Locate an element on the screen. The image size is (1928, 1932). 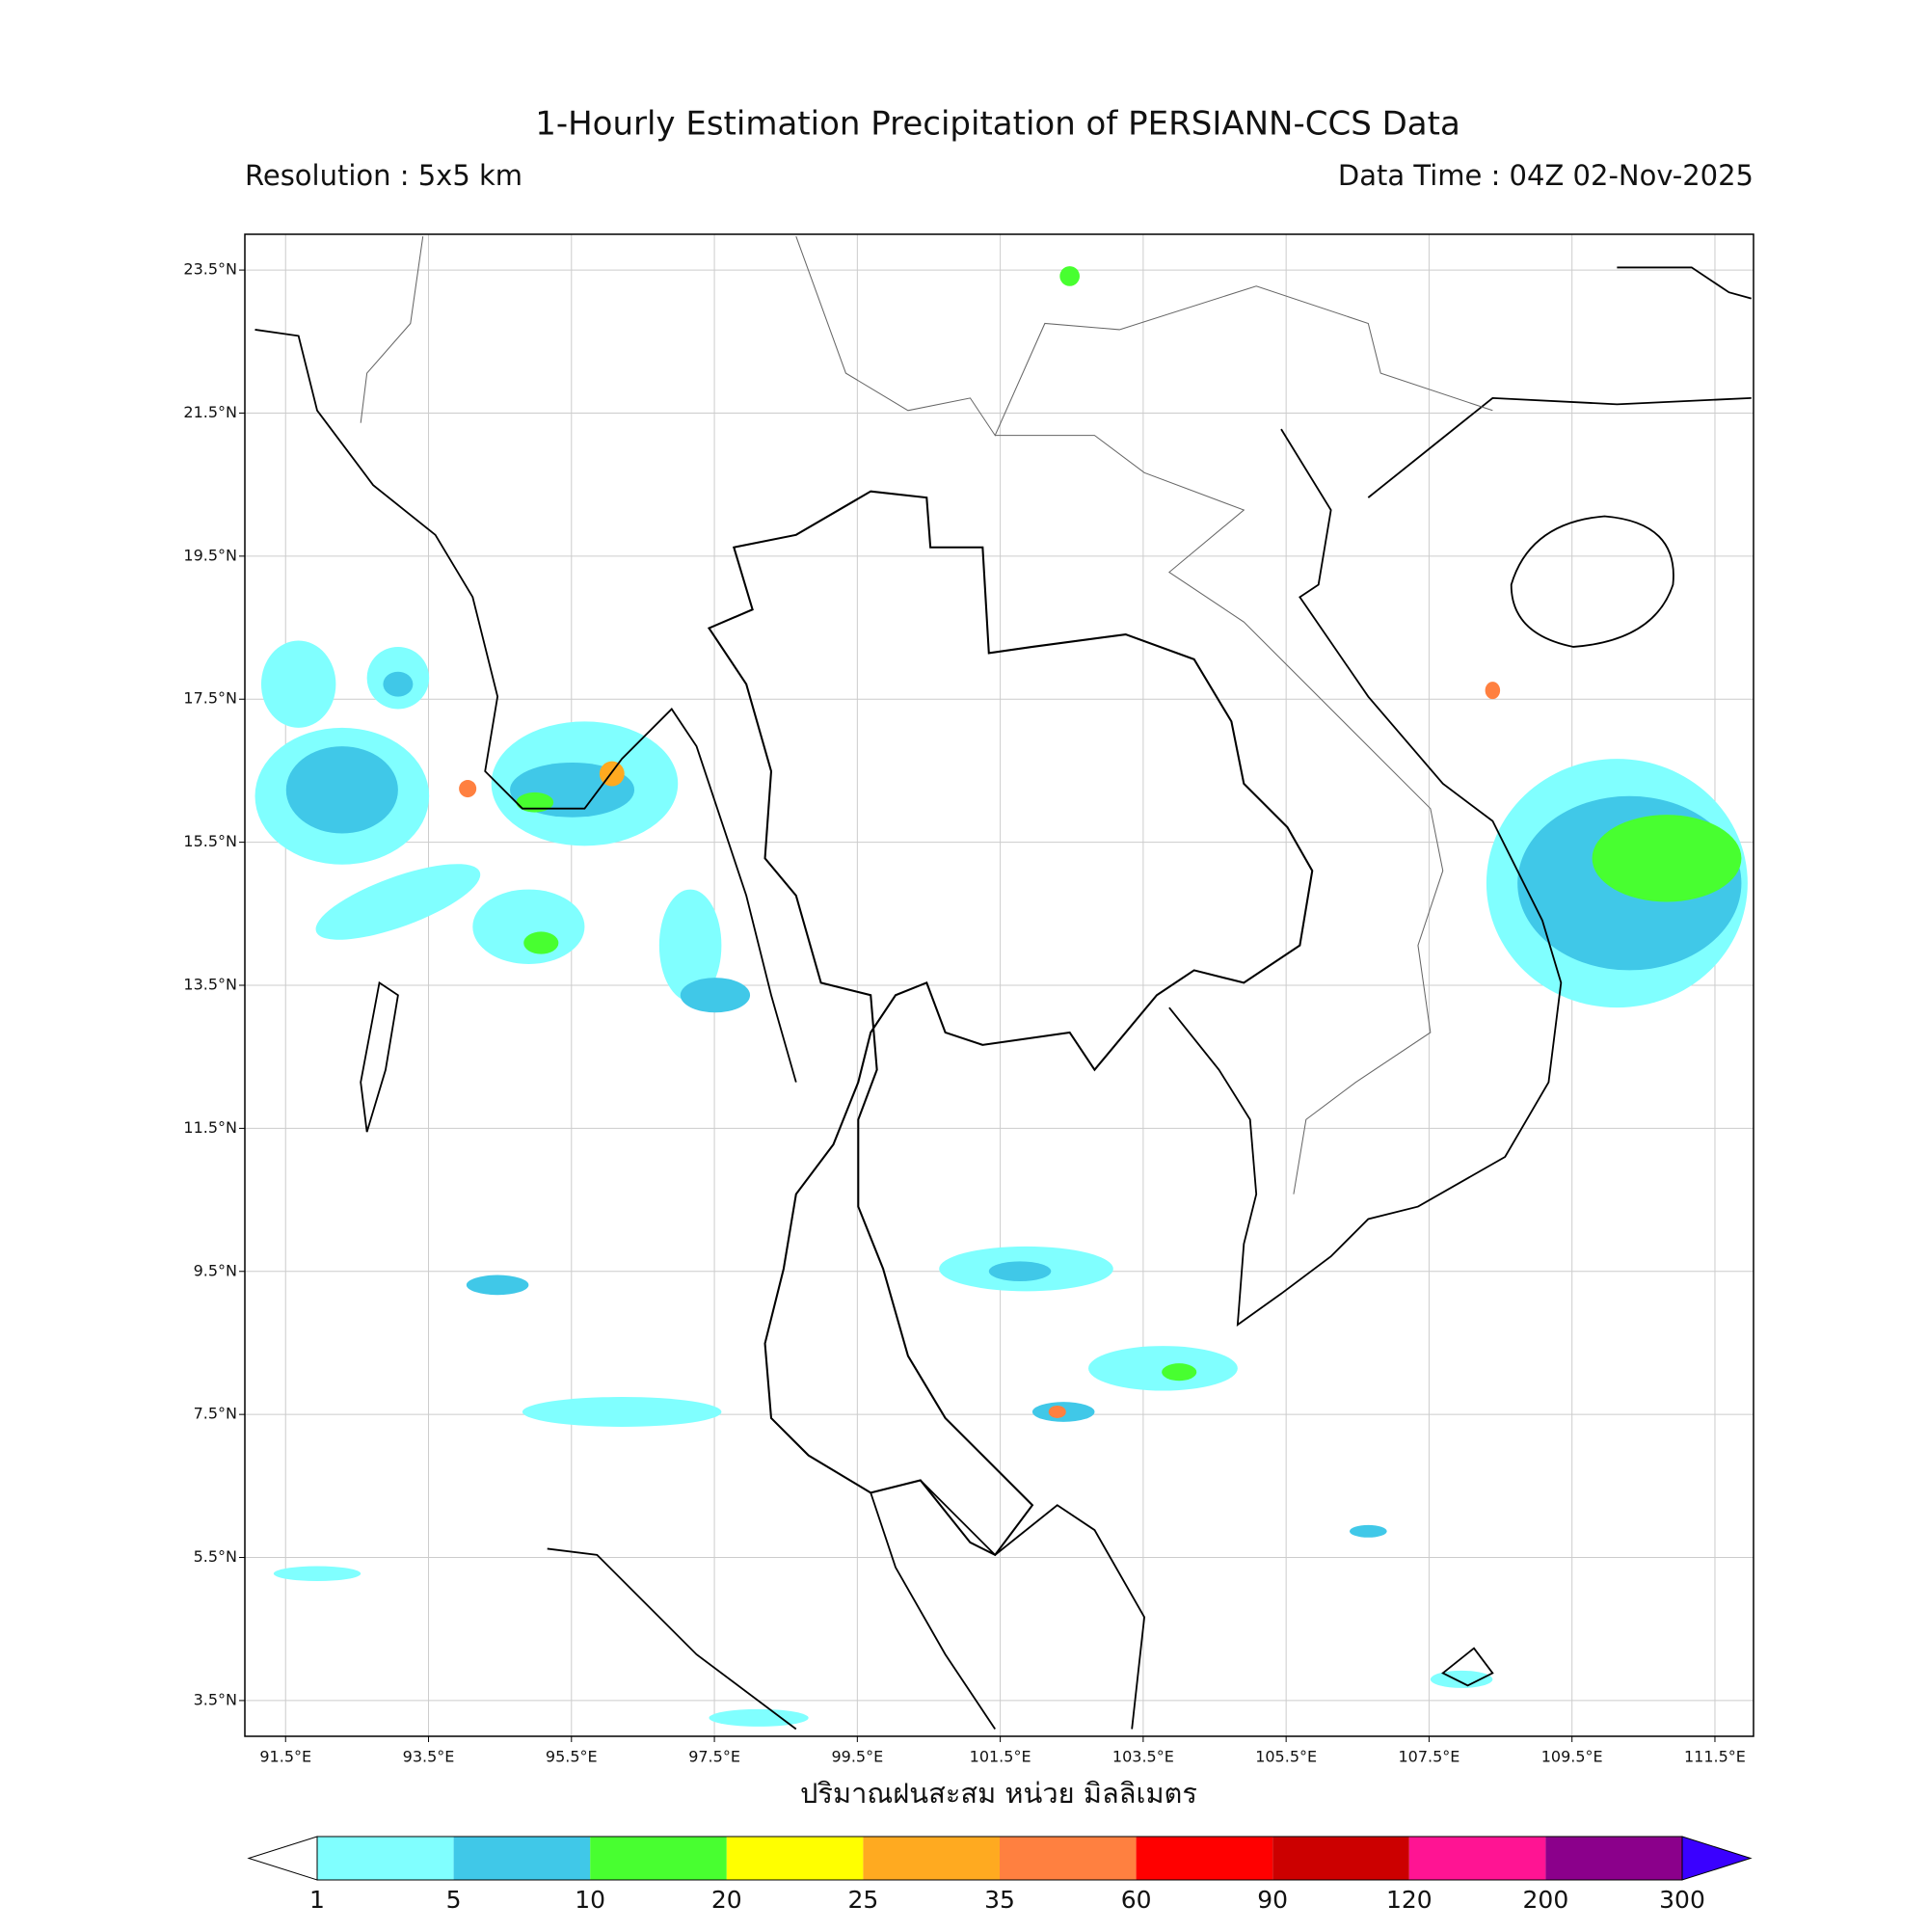
data-time-label: Data Time : 04Z 02-Nov-2025 is located at coordinates (1546, 176).